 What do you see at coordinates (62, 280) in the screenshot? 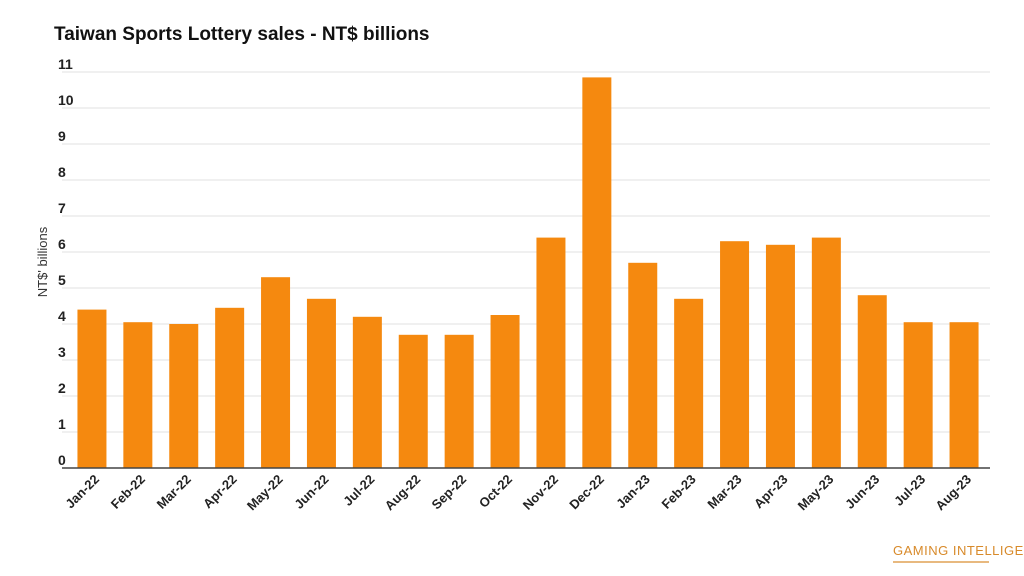
I see `y-tick-label: 5` at bounding box center [62, 280].